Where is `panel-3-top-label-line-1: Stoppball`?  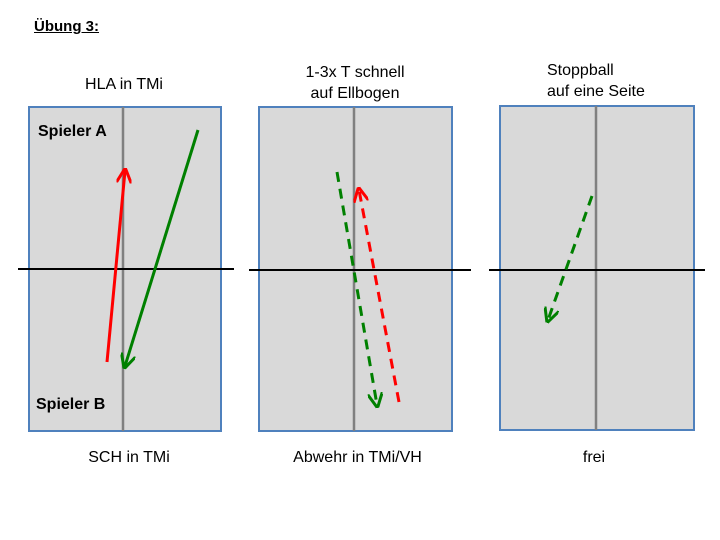
panel-3-top-label-line-1: Stoppball is located at coordinates (580, 70).